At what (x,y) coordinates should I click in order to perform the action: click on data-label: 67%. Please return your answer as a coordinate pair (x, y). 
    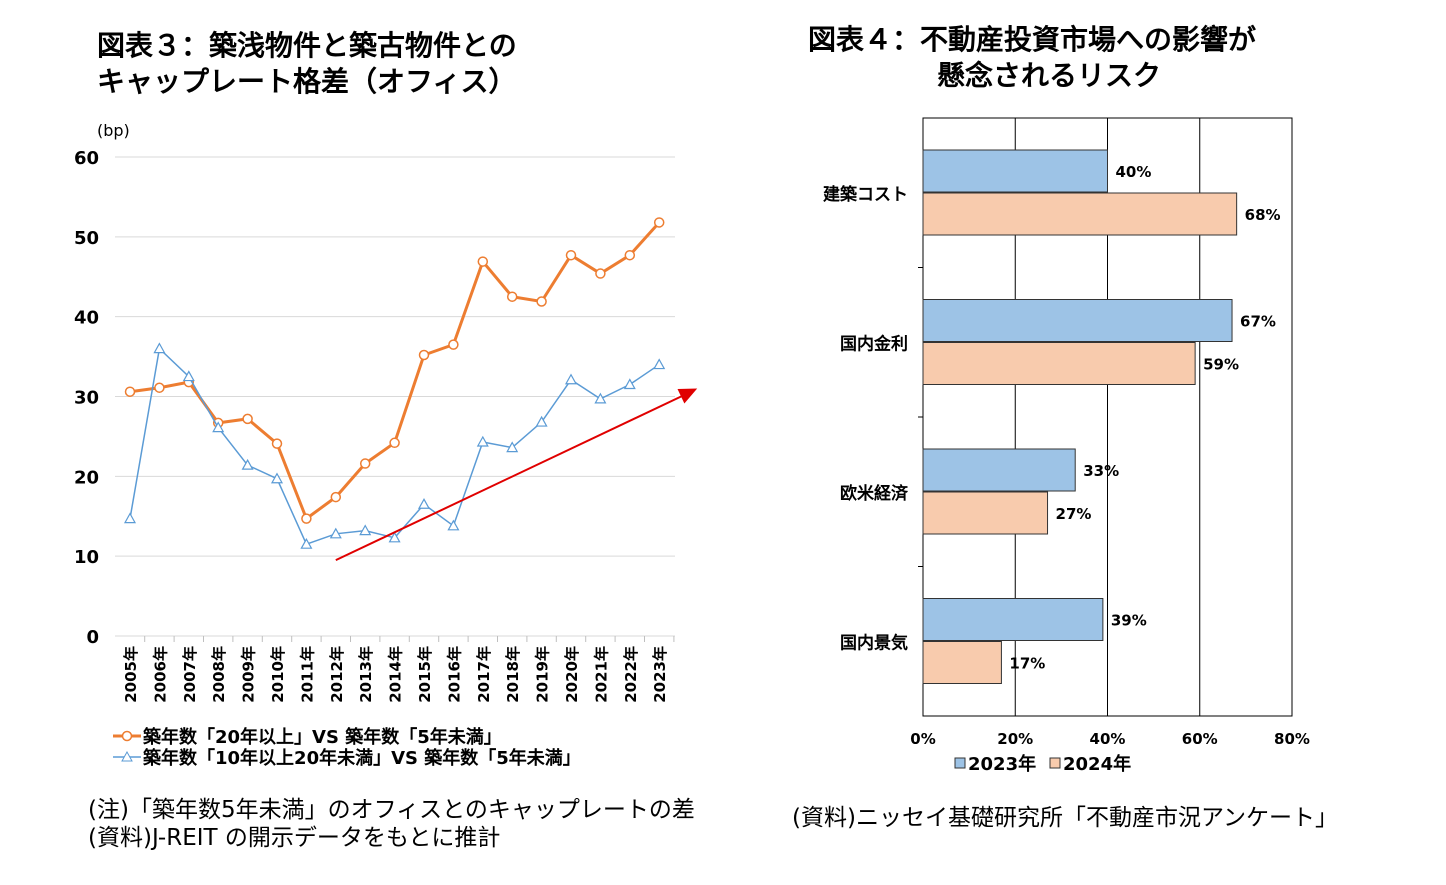
    Looking at the image, I should click on (1258, 322).